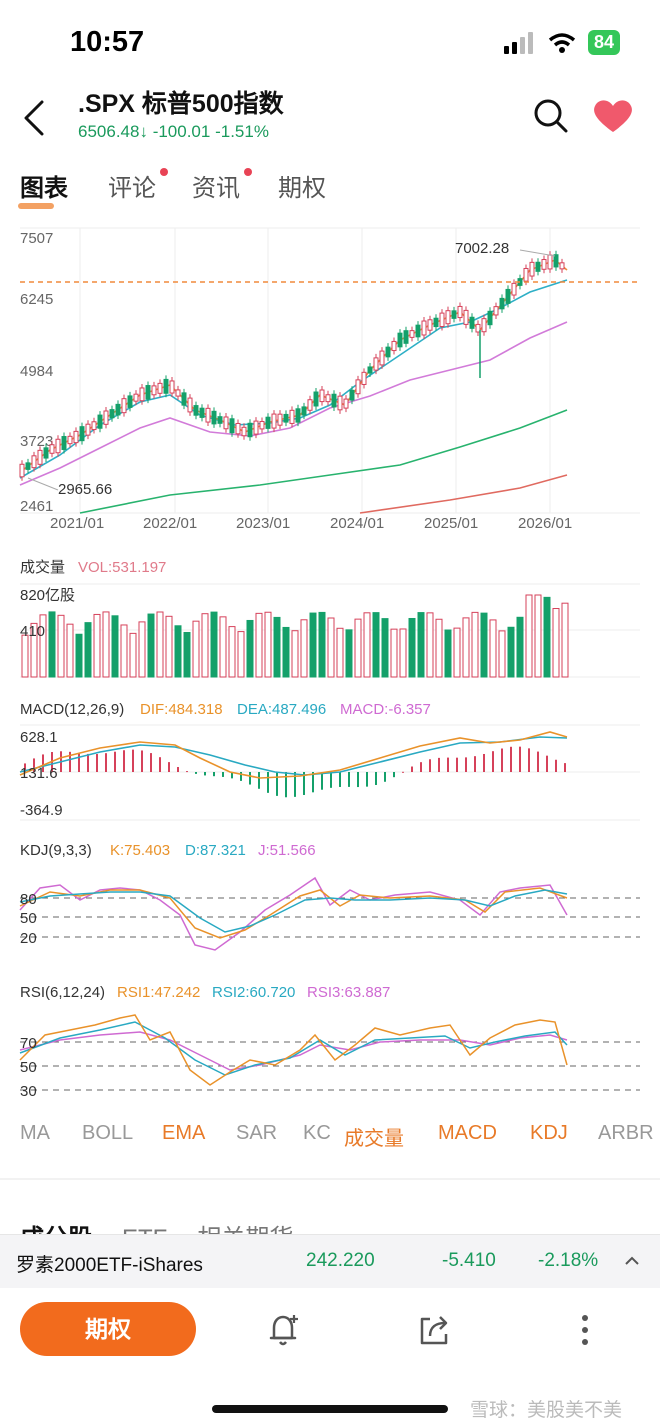  Describe the element at coordinates (467, 1133) in the screenshot. I see `indicator-tab-macd: MACD` at that location.